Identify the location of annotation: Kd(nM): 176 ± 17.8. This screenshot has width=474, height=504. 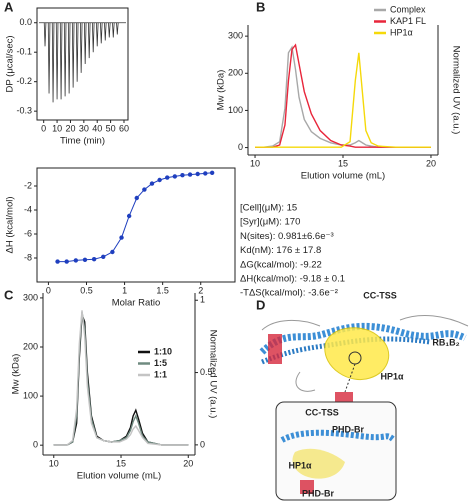
(280, 250).